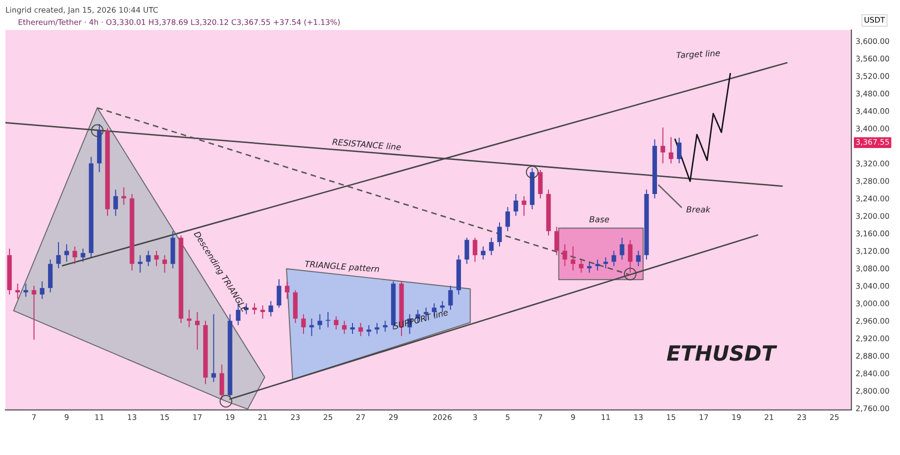 Image resolution: width=900 pixels, height=455 pixels. What do you see at coordinates (342, 267) in the screenshot?
I see `annotation: TRIANGLE pattern` at bounding box center [342, 267].